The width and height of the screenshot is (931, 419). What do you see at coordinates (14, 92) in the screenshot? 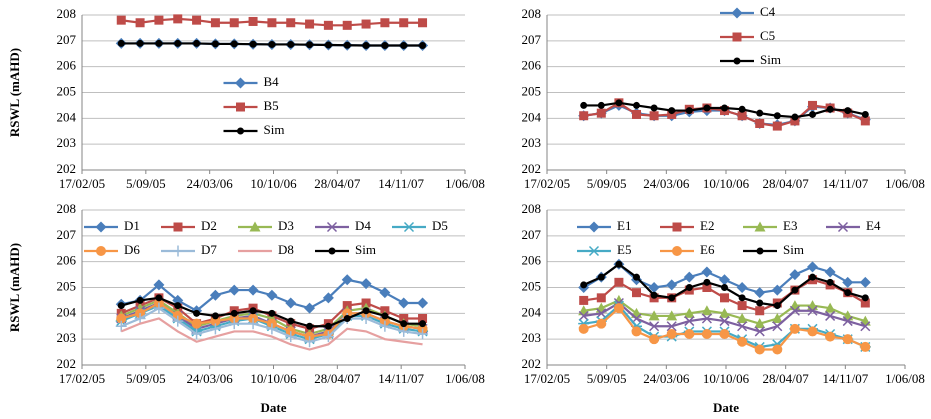
I see `y-axis-label: RSWL (mAHD)` at bounding box center [14, 92].